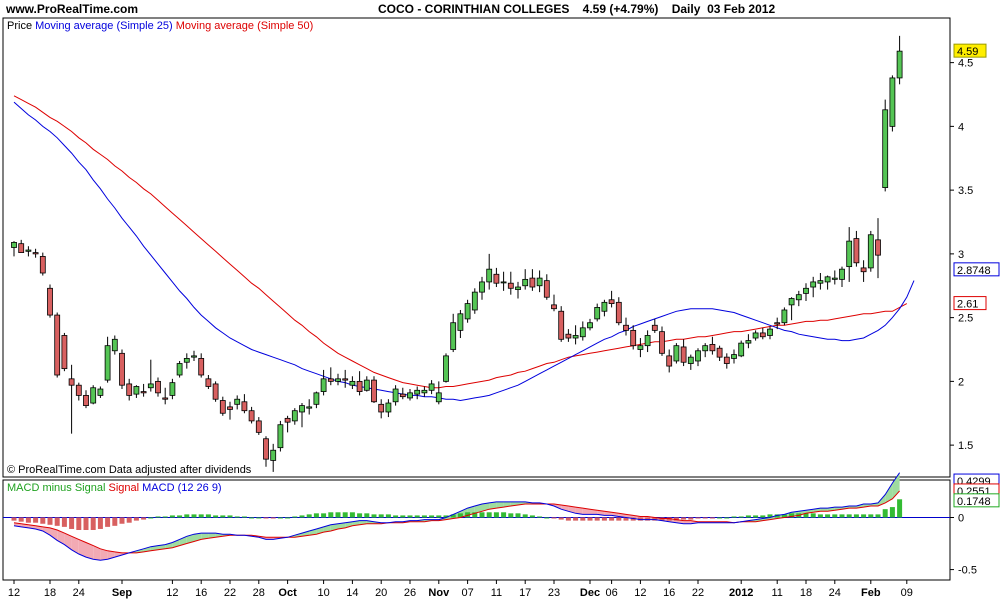  What do you see at coordinates (72, 9) in the screenshot?
I see `site-name: www.ProRealTime.com` at bounding box center [72, 9].